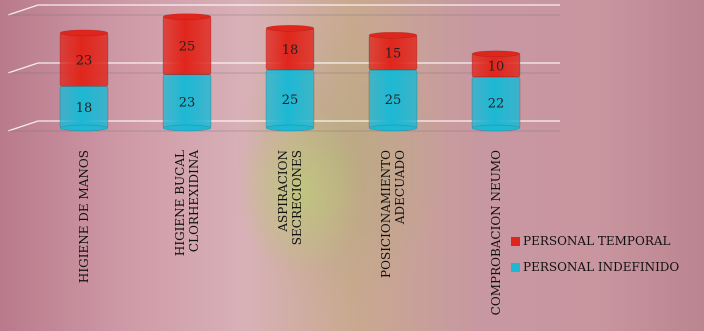 This screenshot has width=704, height=331. I want to click on category-label-line: HIGIENE BUCAL, so click(180, 203).